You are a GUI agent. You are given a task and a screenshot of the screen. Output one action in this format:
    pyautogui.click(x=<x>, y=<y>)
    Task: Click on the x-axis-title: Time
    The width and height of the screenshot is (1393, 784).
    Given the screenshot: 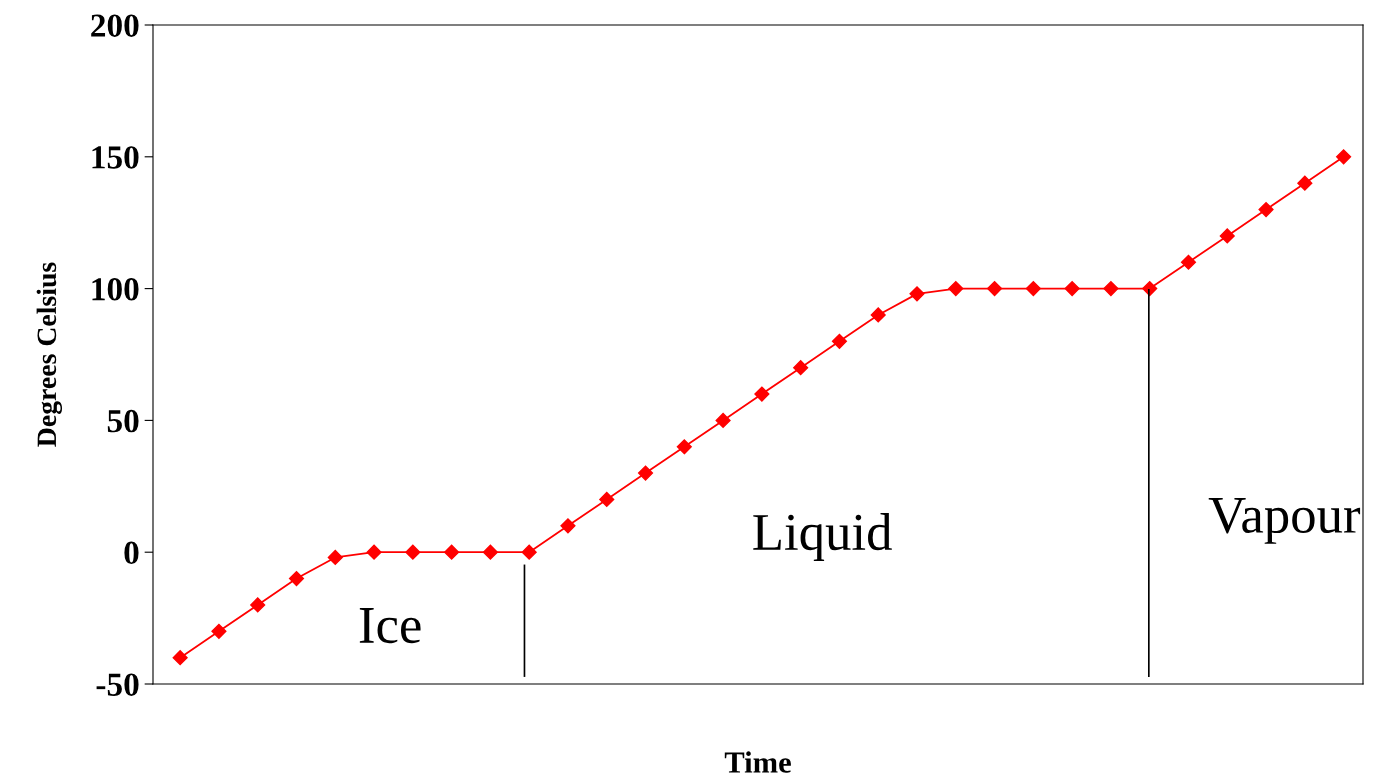 What is the action you would take?
    pyautogui.click(x=757, y=762)
    